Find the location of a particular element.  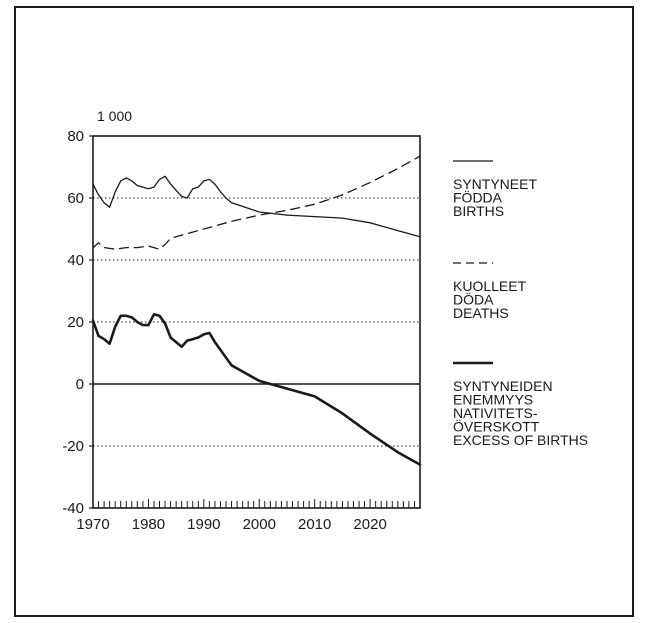

y-unit-label: 1 000 is located at coordinates (114, 116).